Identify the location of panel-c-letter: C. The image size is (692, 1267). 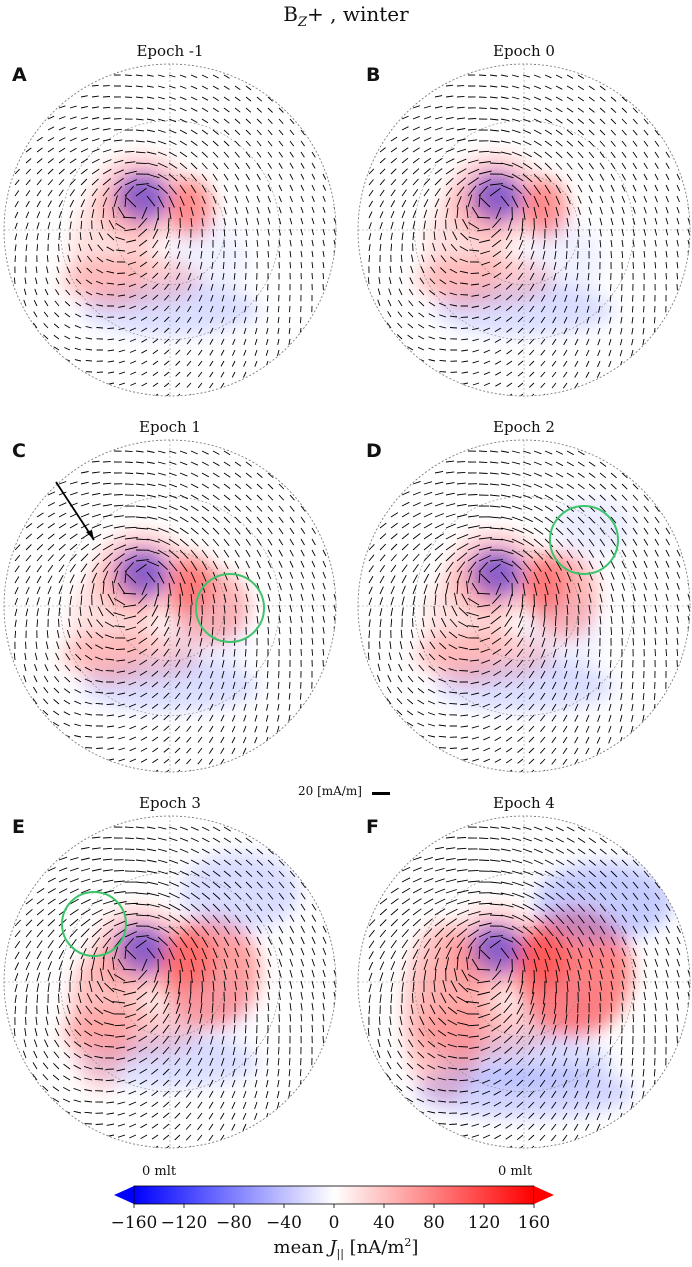
(19, 451).